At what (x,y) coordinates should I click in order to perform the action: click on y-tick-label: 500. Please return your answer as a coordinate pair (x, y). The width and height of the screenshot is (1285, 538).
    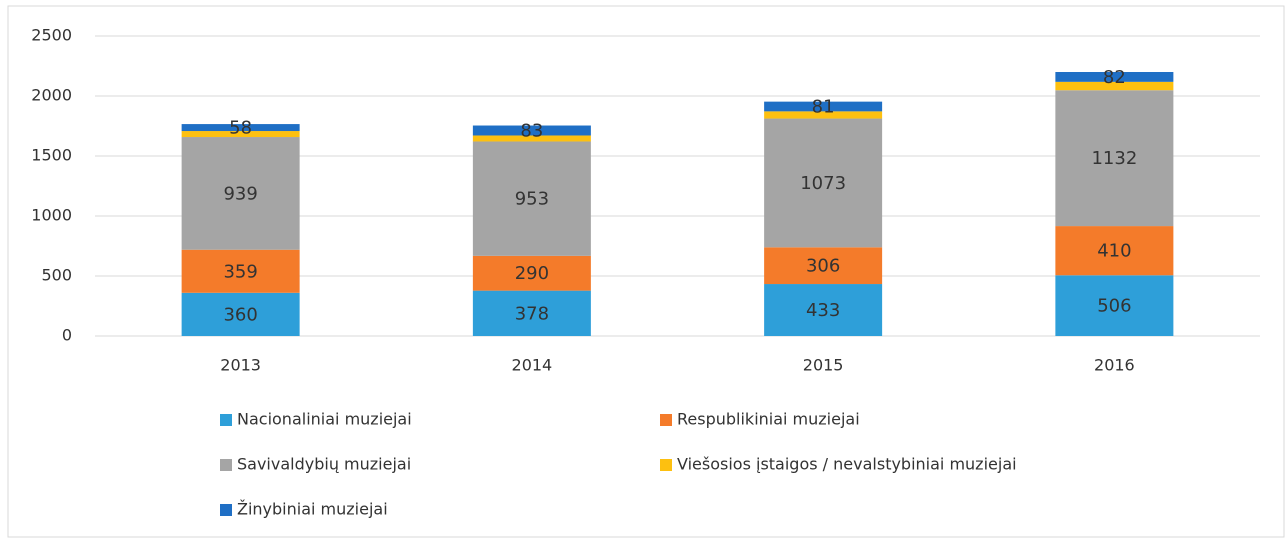
    Looking at the image, I should click on (56, 275).